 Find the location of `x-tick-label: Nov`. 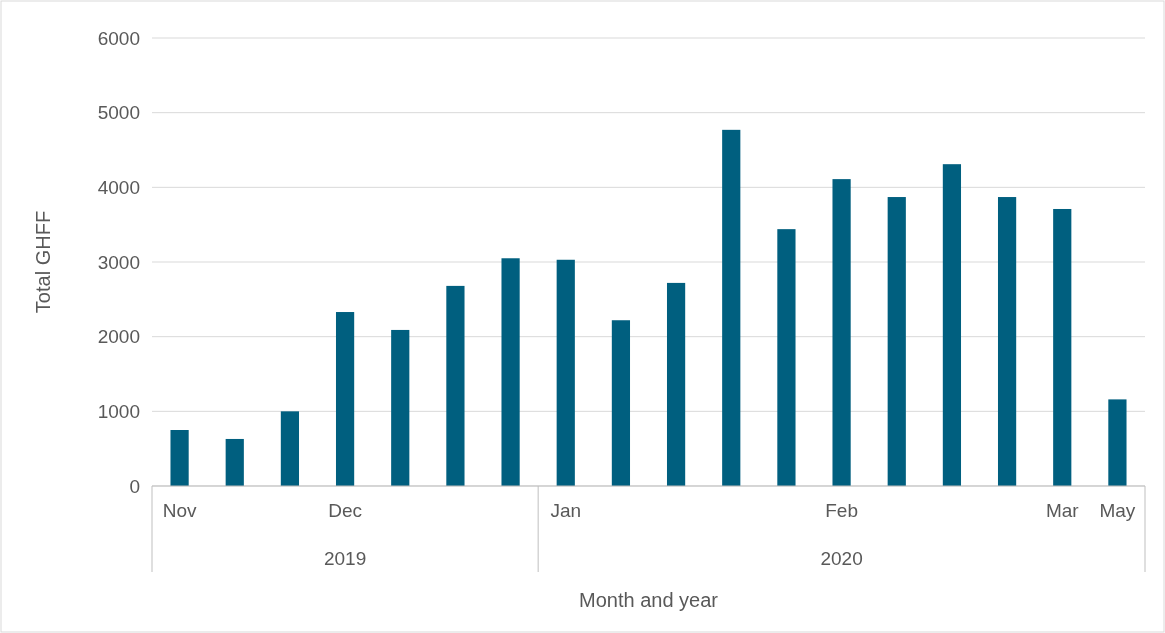

x-tick-label: Nov is located at coordinates (179, 511).